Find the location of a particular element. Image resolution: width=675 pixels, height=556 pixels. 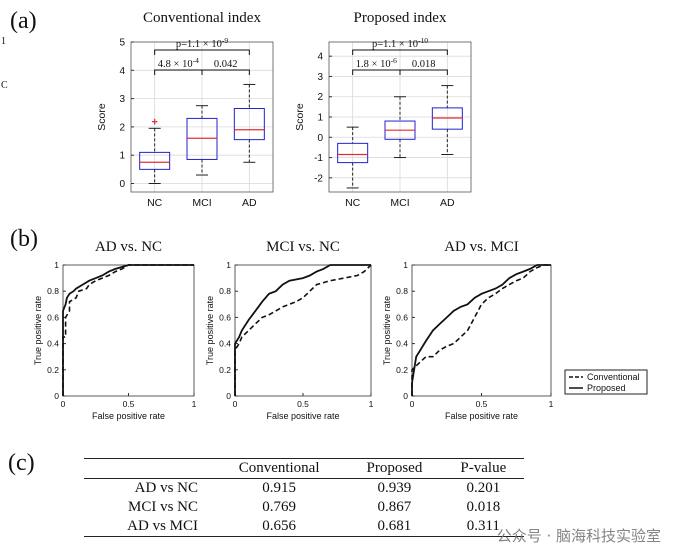

panel-label-b: (b) is located at coordinates (24, 239).